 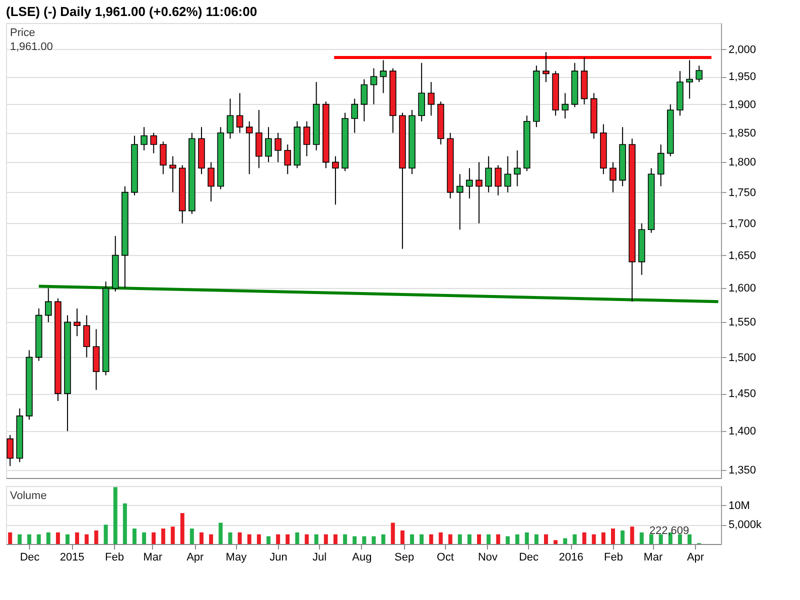 What do you see at coordinates (319, 558) in the screenshot?
I see `x-tick-label: Jul` at bounding box center [319, 558].